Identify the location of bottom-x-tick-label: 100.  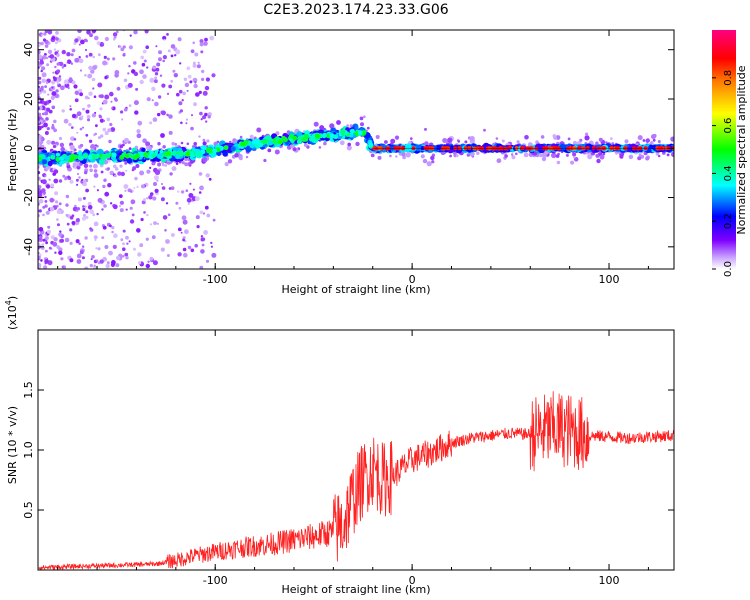
(609, 580).